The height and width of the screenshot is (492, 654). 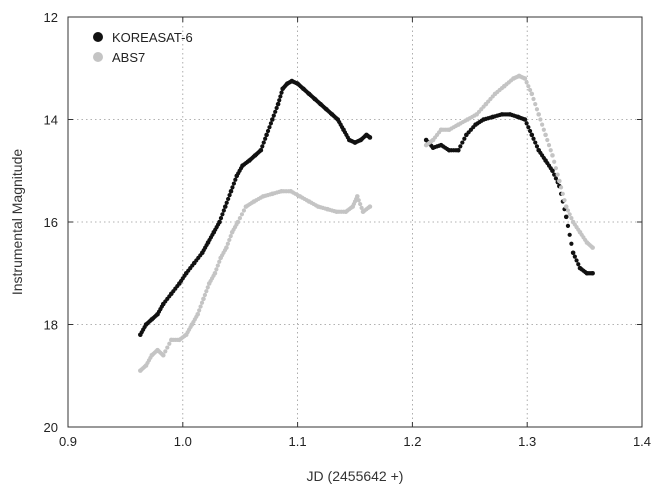 What do you see at coordinates (51, 17) in the screenshot?
I see `y-tick-label: 12` at bounding box center [51, 17].